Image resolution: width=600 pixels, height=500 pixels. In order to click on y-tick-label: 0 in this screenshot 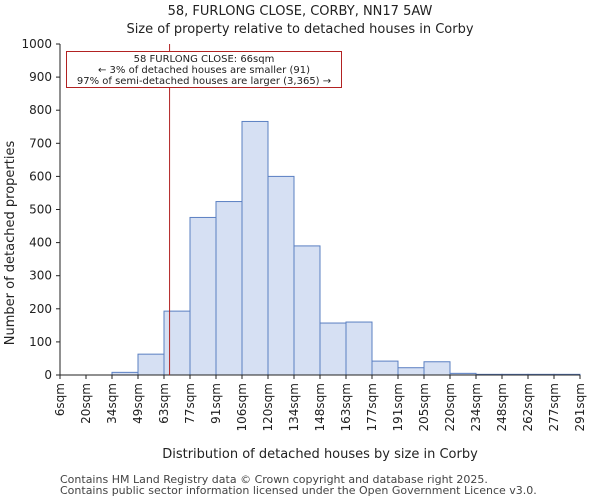, I will do `click(48, 375)`.